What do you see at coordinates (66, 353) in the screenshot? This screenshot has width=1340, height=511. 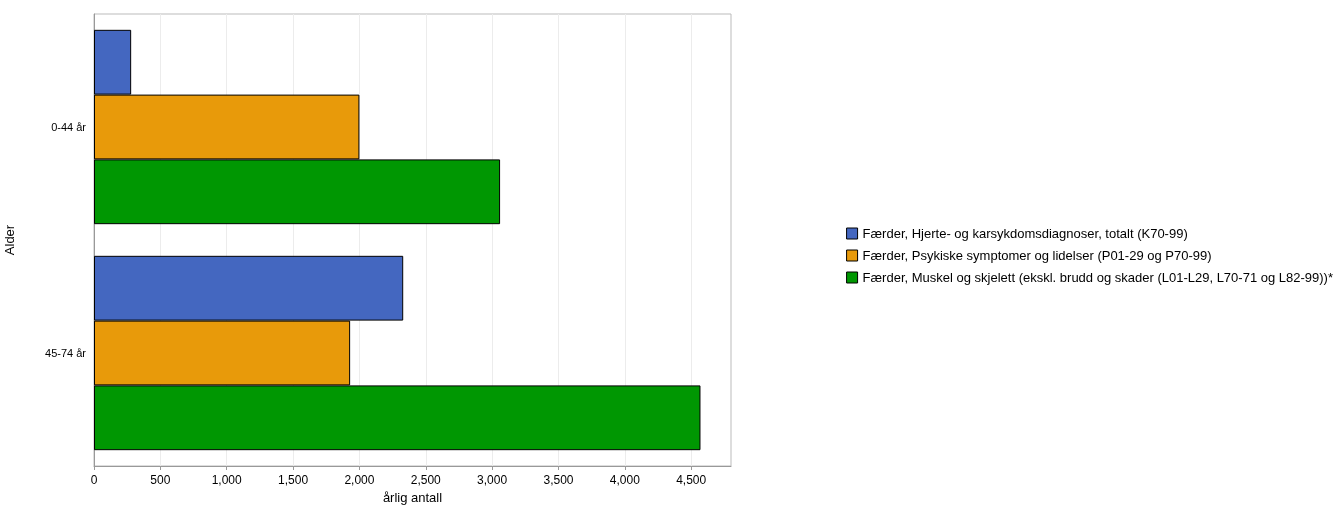 I see `y-tick-label: 45-74 år` at bounding box center [66, 353].